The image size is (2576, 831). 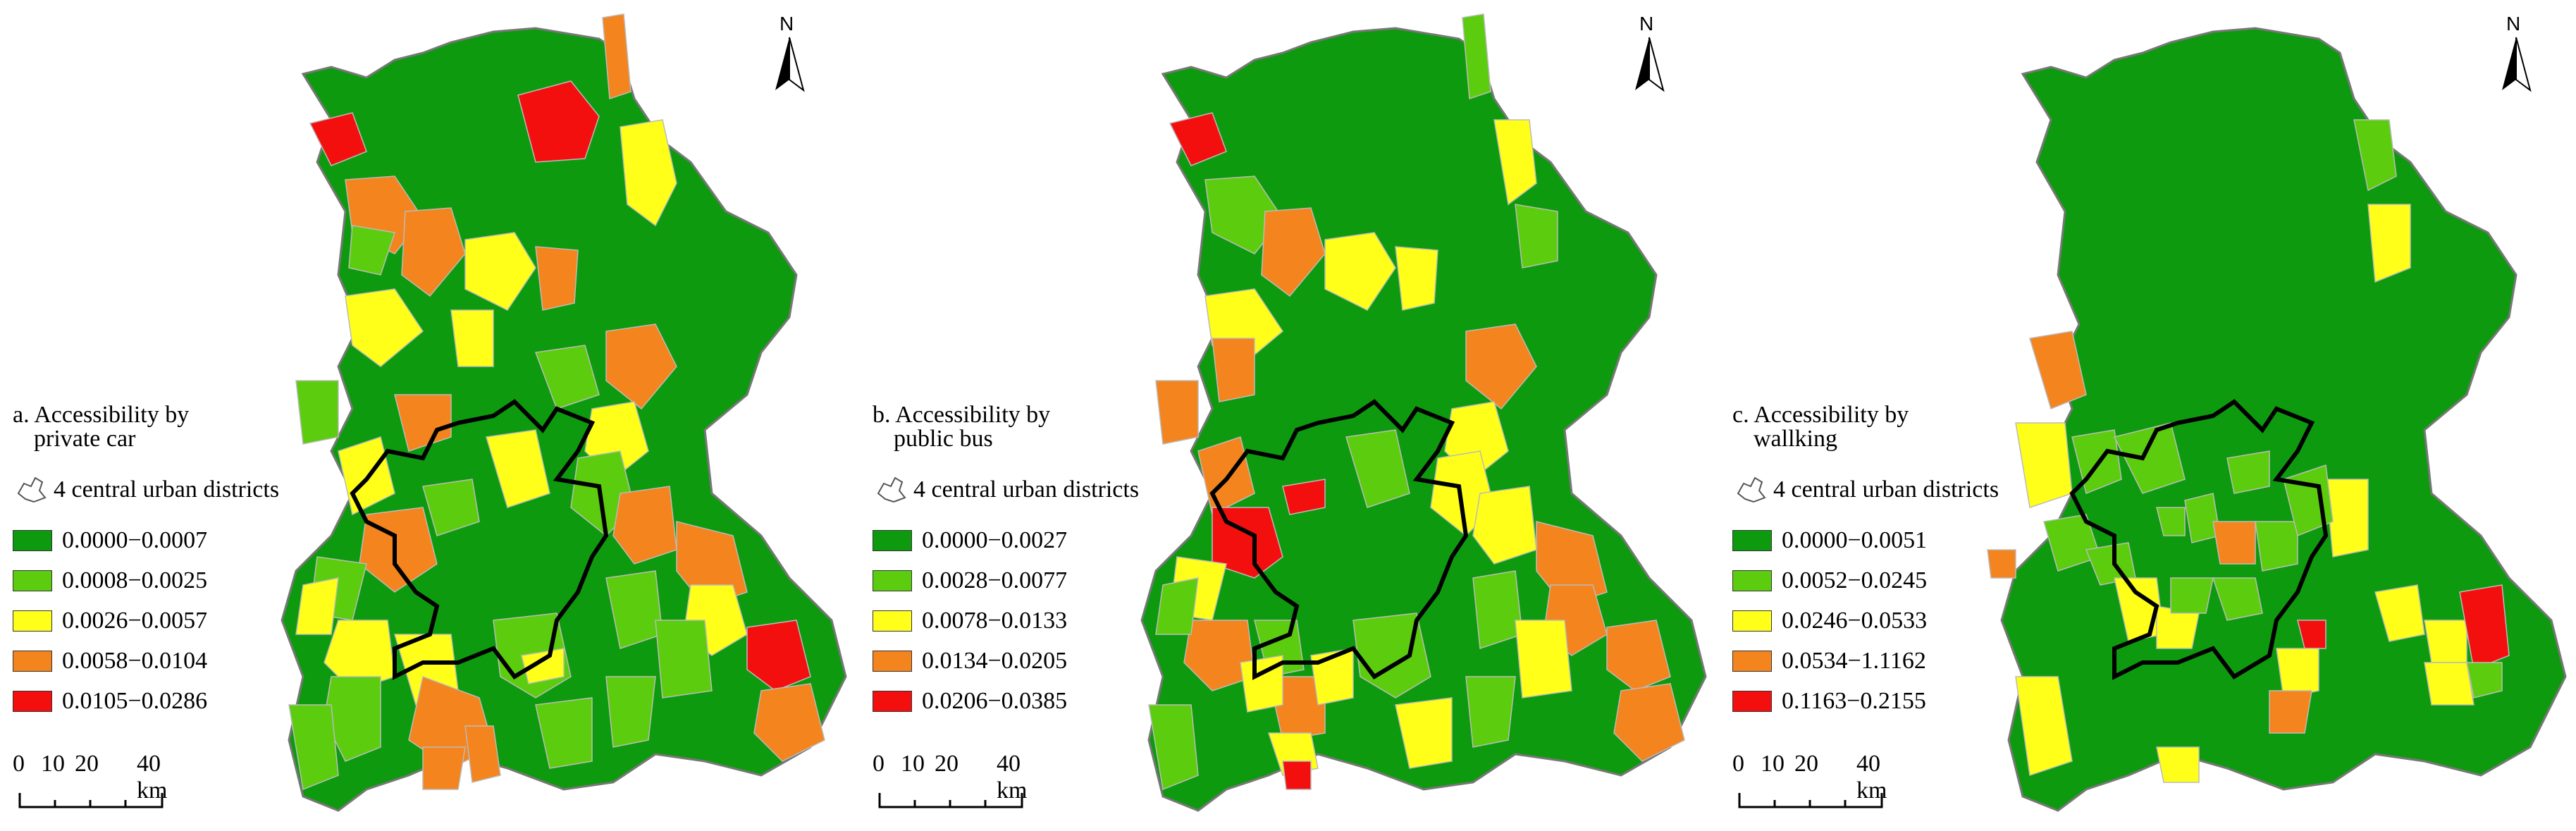 I want to click on scale-label: 40 km, so click(x=1871, y=777).